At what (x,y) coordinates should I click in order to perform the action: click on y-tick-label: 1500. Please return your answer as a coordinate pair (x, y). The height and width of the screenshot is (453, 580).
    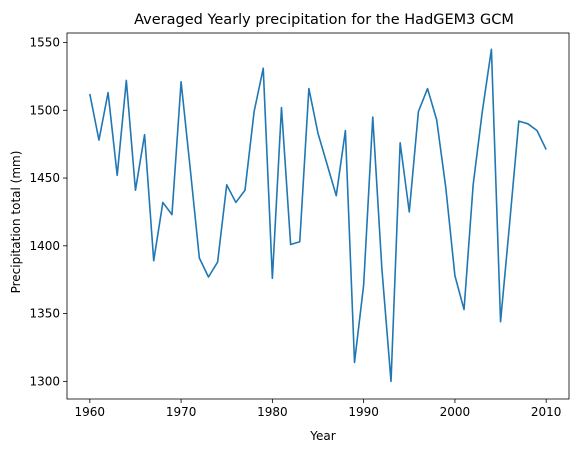
    Looking at the image, I should click on (44, 110).